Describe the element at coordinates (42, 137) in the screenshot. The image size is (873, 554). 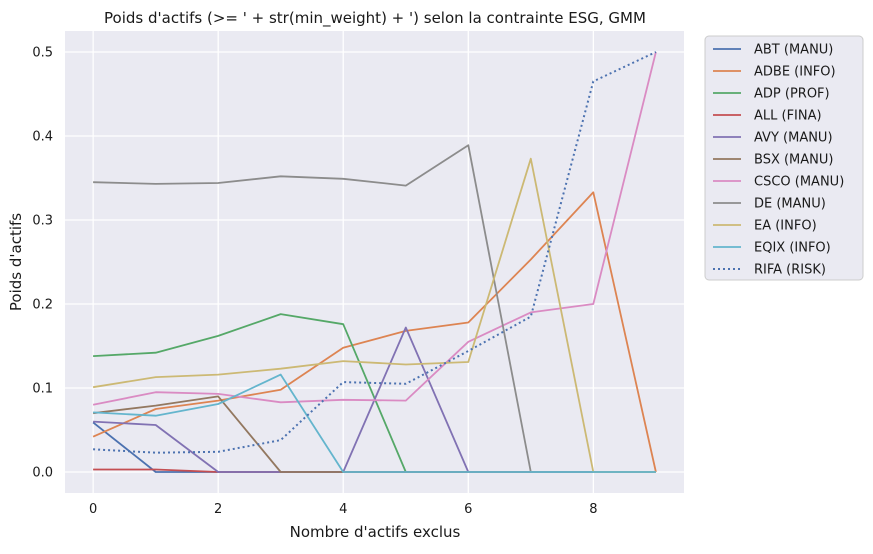
I see `y-tick-label: 0.4` at that location.